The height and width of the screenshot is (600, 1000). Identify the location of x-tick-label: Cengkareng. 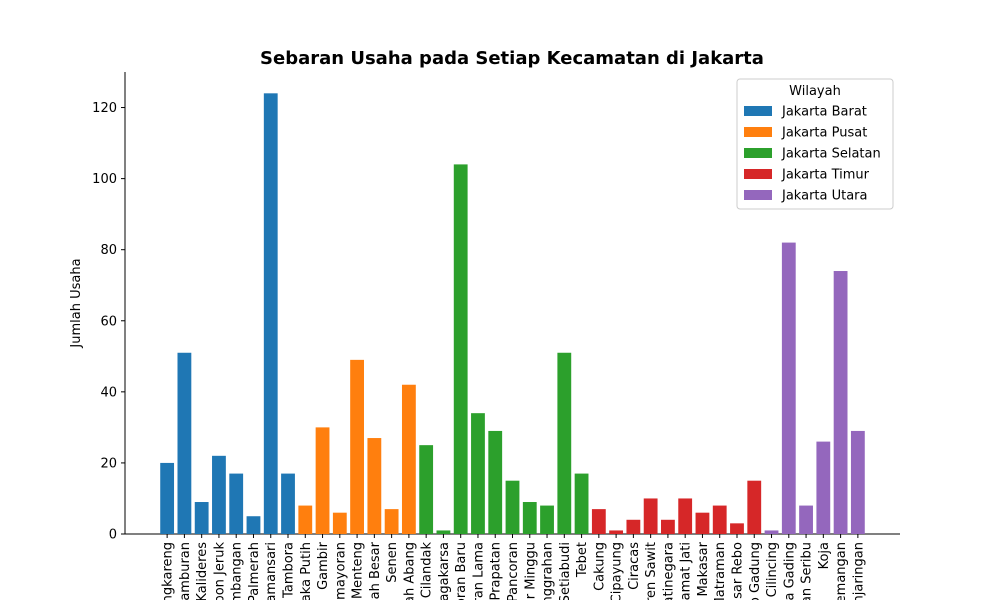
(168, 571).